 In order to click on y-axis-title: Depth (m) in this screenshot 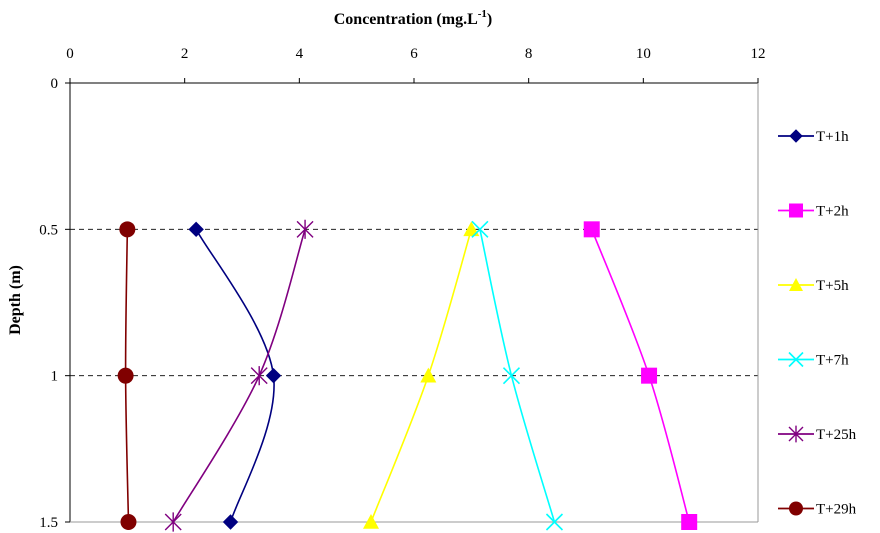, I will do `click(15, 300)`.